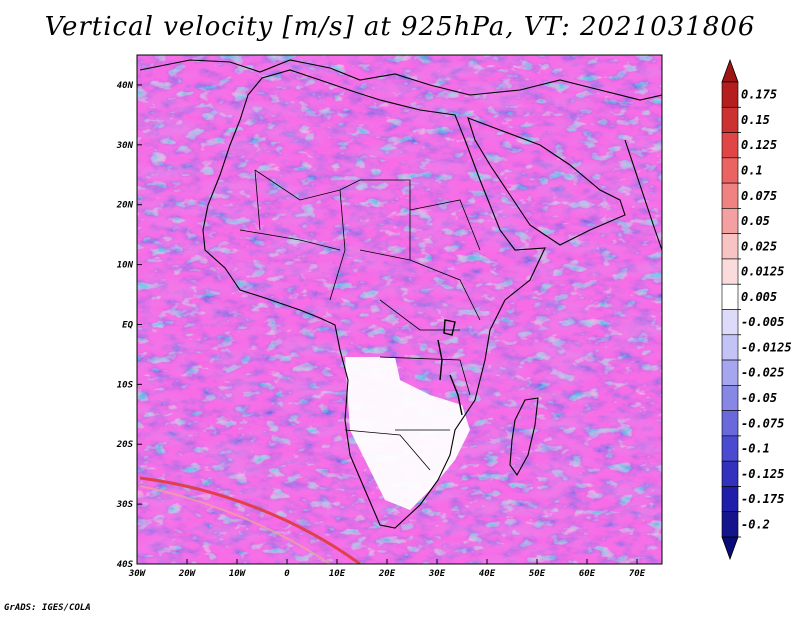  I want to click on lat-tick-label: 30S, so click(125, 505).